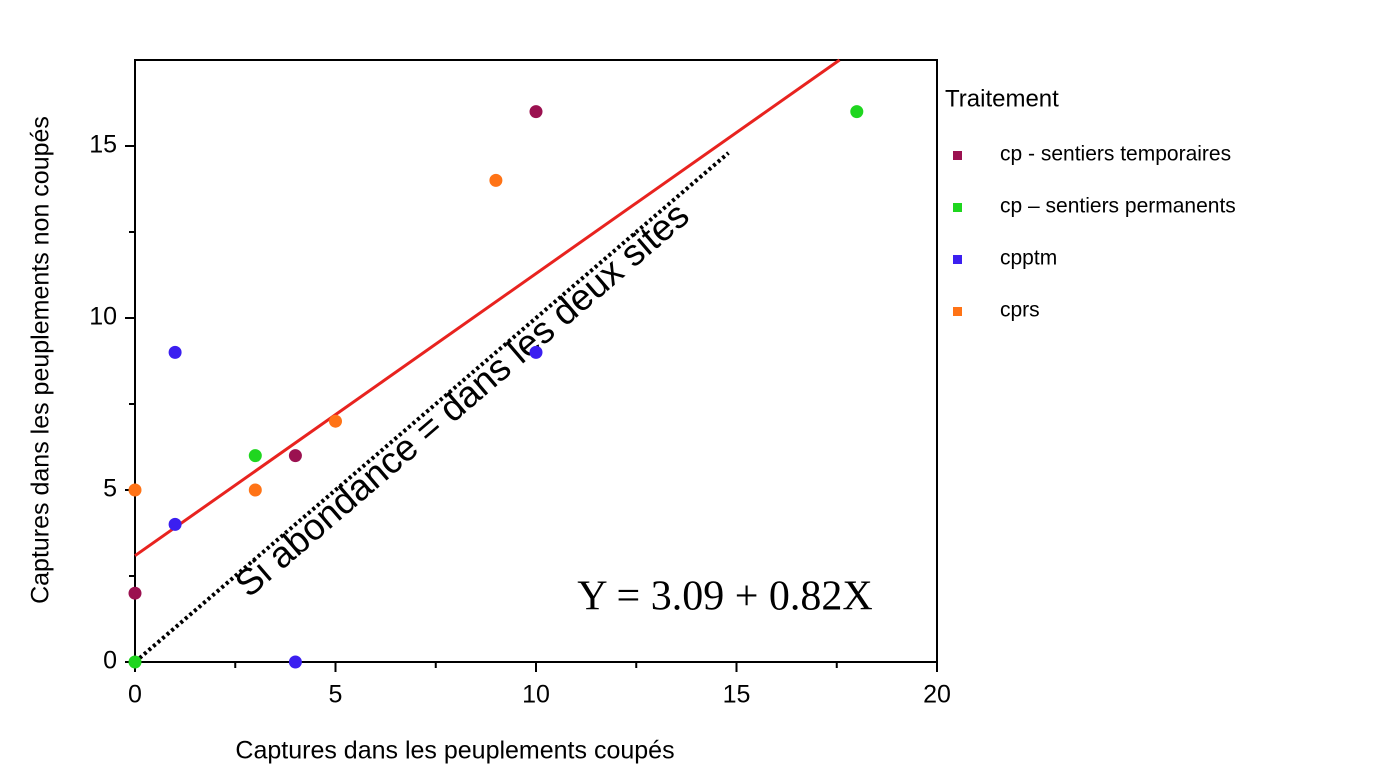 This screenshot has width=1393, height=776. Describe the element at coordinates (1028, 258) in the screenshot. I see `legend-label: cpptm` at that location.